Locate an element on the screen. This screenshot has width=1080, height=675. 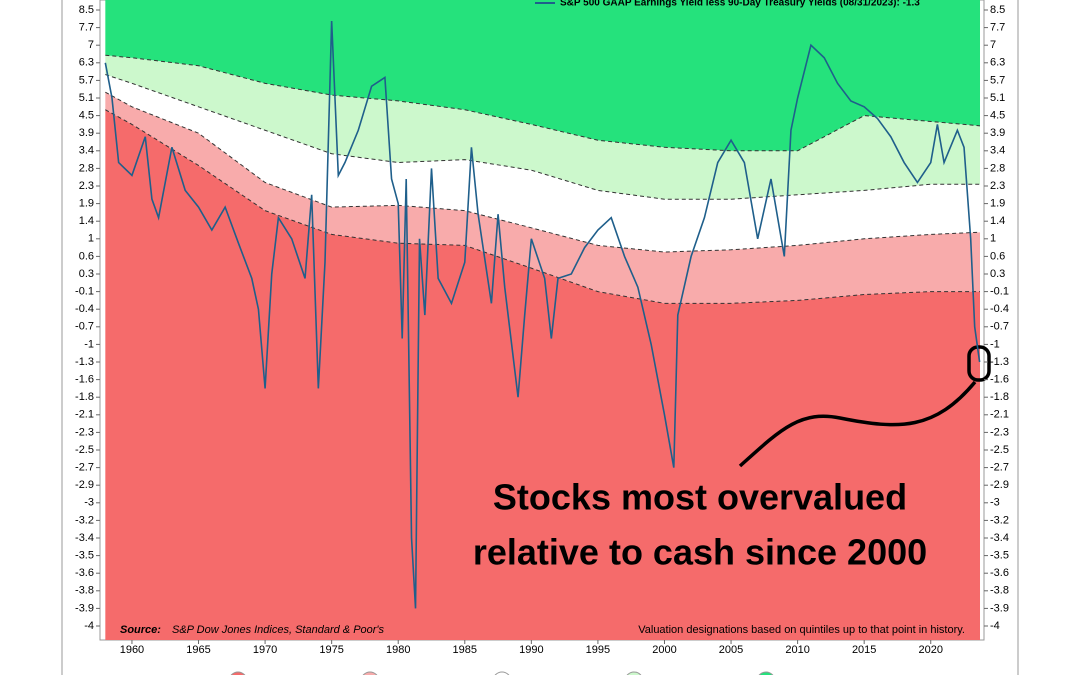
y-tick-label: -0.7 is located at coordinates (999, 327).